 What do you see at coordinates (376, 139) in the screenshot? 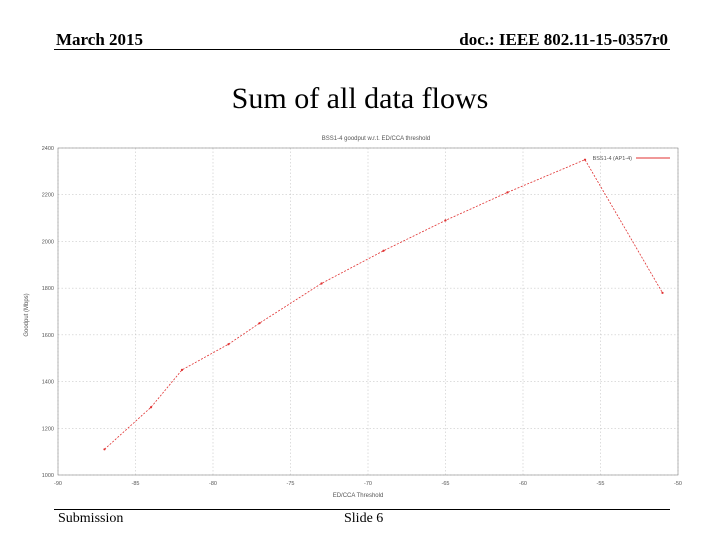
I see `chart-title: BSS1-4 goodput w.r.t. ED/CCA threshold` at bounding box center [376, 139].